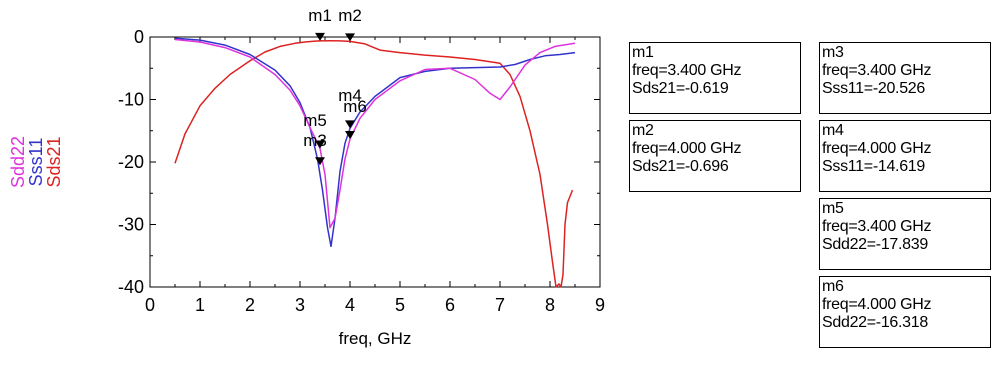  I want to click on readout-value: Sss11=-14.619, so click(873, 166).